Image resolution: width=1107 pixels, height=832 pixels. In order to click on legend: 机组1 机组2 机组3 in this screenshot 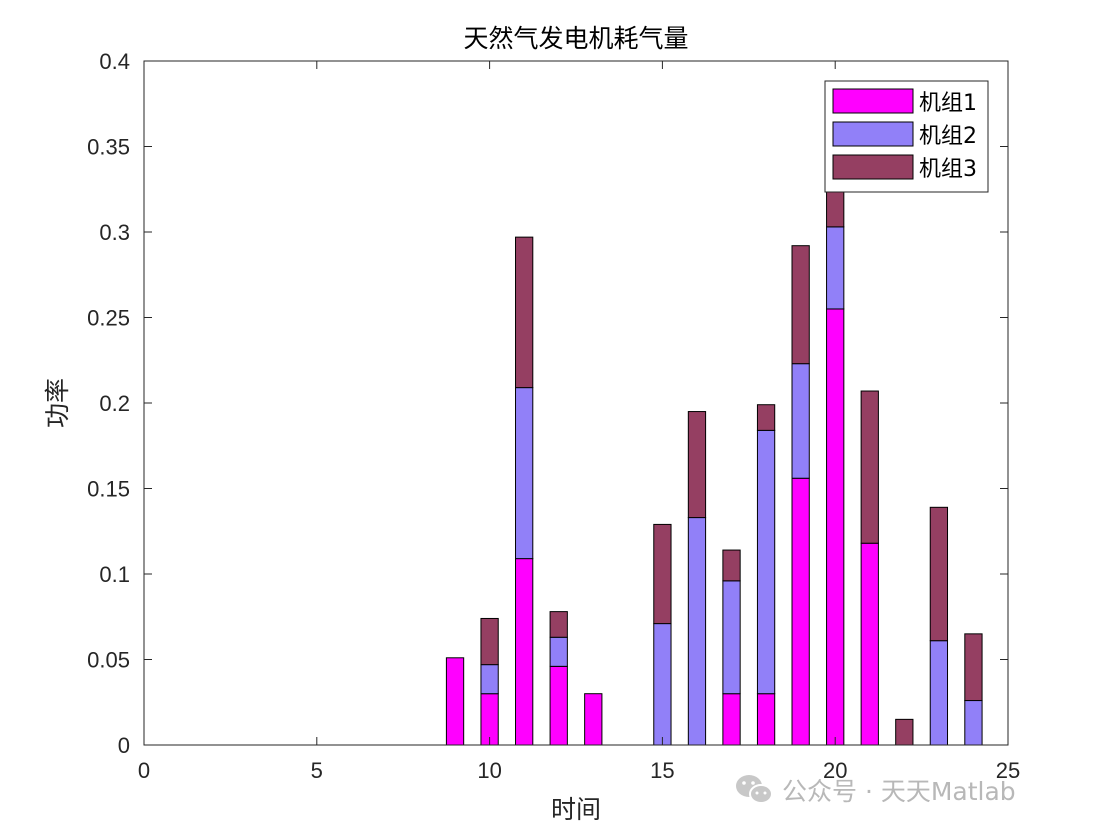, I will do `click(906, 136)`.